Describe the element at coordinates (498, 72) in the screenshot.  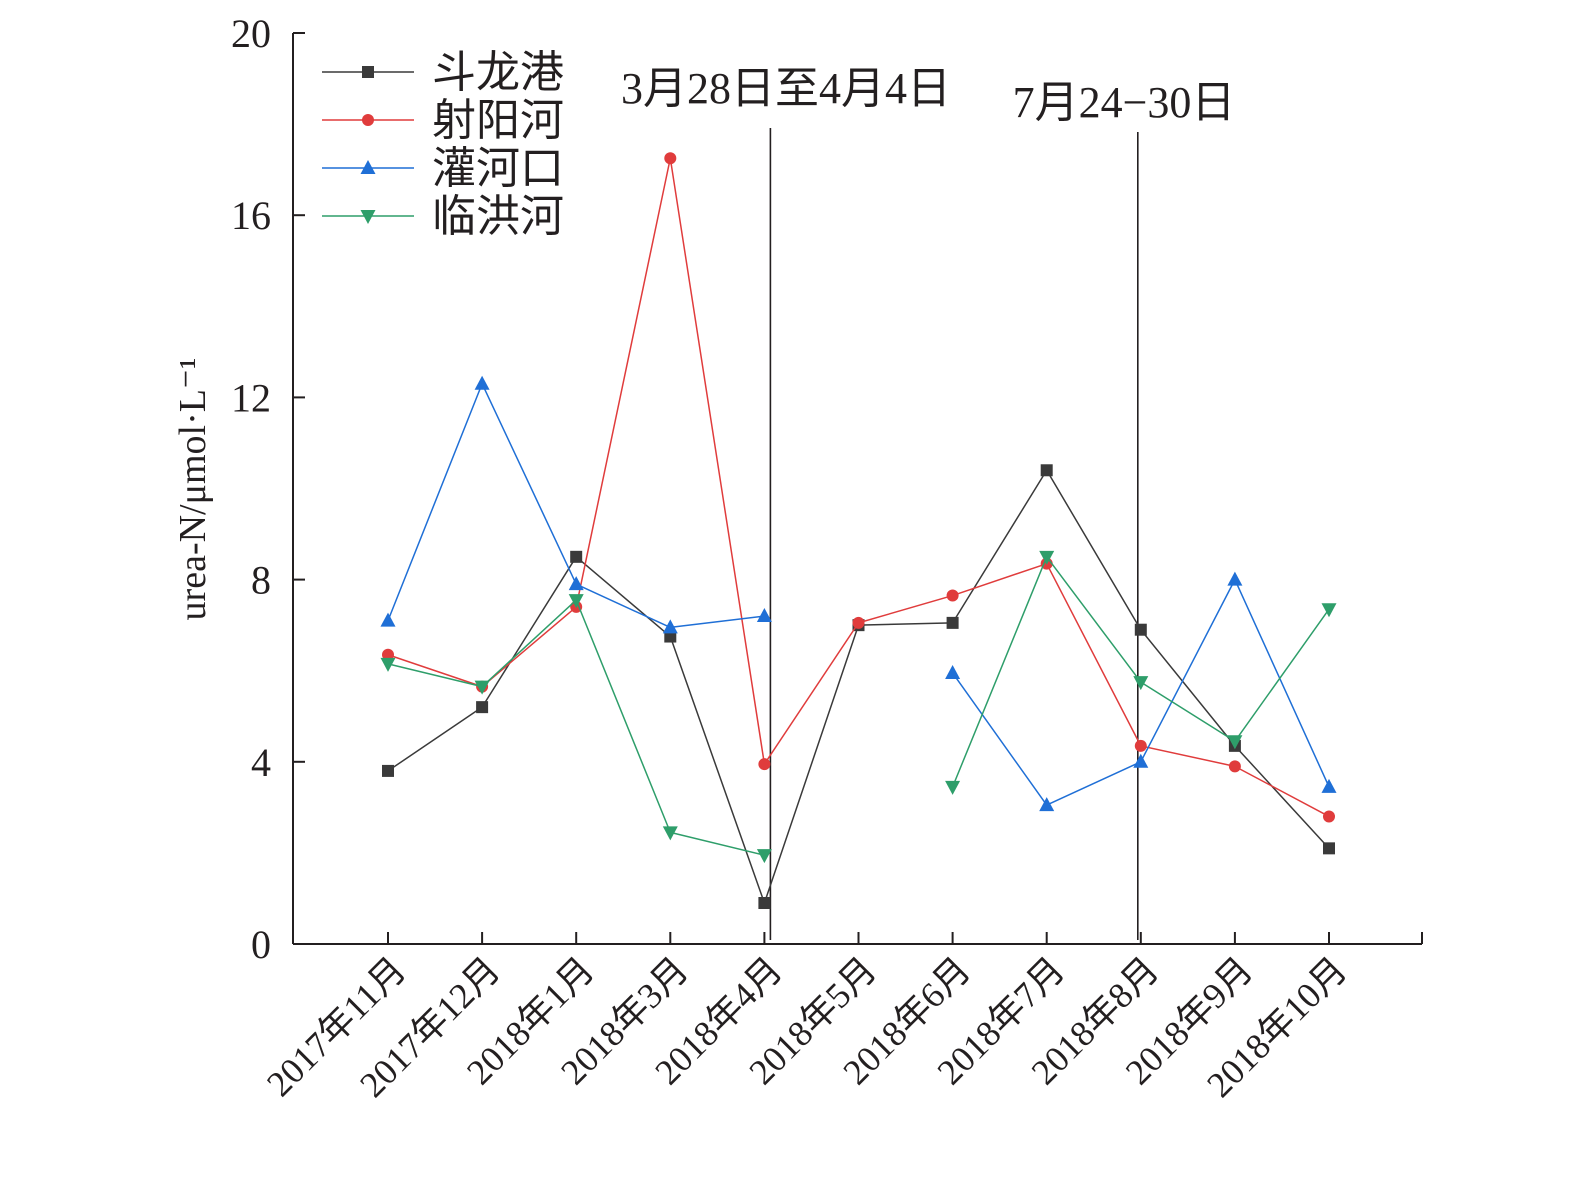
I see `legend-label: 斗龙港` at that location.